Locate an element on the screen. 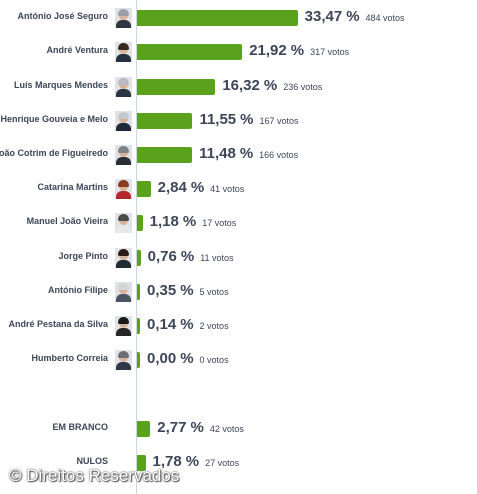 This screenshot has width=477, height=494. value-label: 0,35% 5 votos is located at coordinates (188, 290).